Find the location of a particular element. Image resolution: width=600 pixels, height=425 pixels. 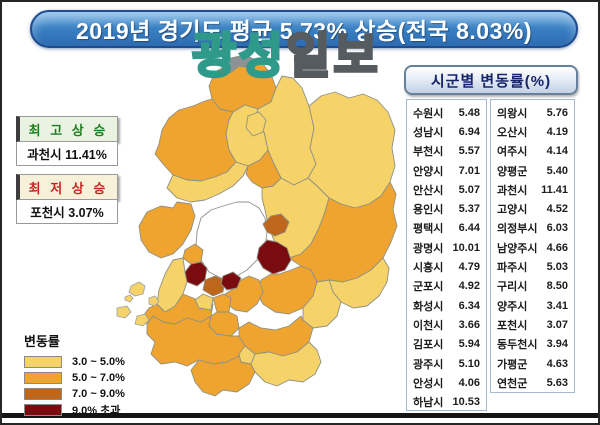

legend-item: 7.0 ~ 9.0% is located at coordinates (74, 393).